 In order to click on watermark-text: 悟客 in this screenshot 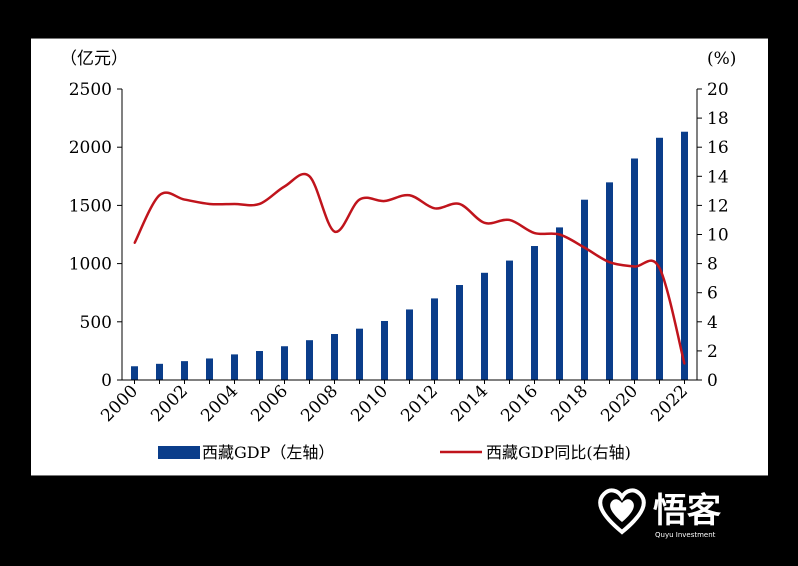, I will do `click(687, 511)`.